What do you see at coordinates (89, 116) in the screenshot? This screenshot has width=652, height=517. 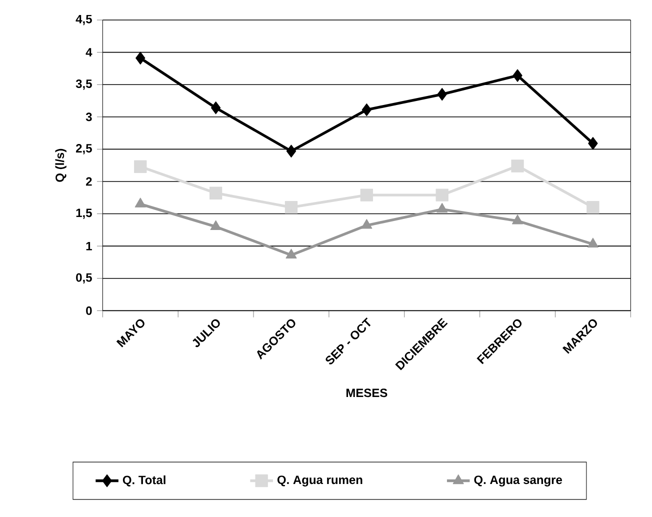 I see `y-tick-label: 3` at bounding box center [89, 116].